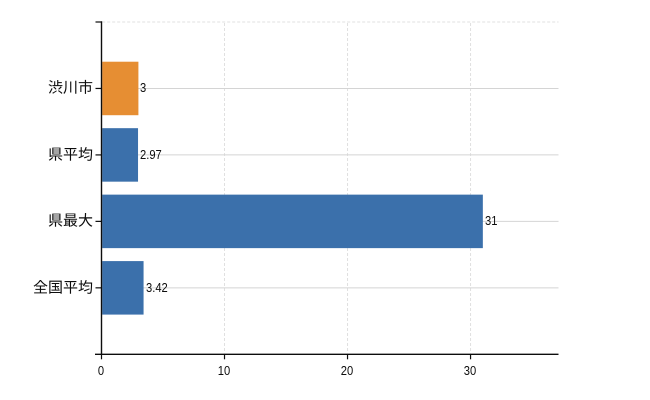  I want to click on x-axis-tick-label: 20, so click(346, 370).